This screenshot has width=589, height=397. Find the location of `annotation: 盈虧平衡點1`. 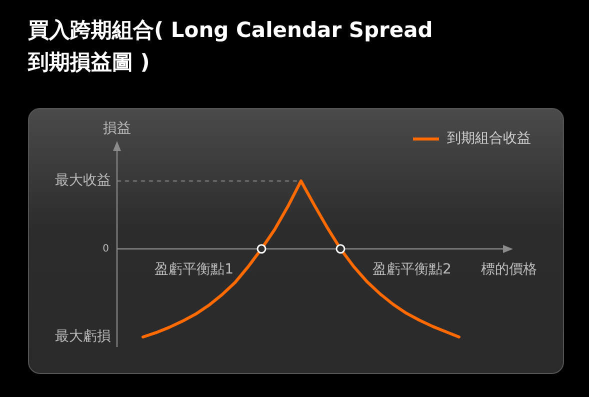

annotation: 盈虧平衡點1 is located at coordinates (194, 270).